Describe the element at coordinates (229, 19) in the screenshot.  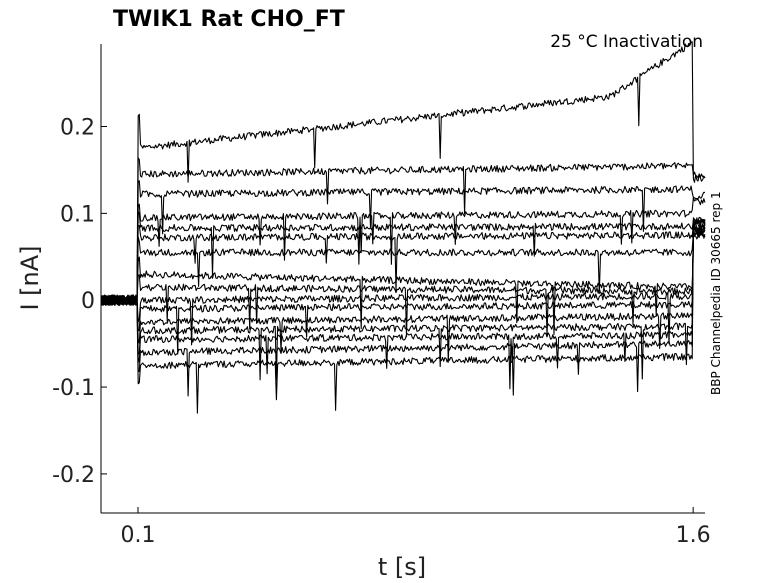
I see `chart-title: TWIK1 Rat CHO_FT` at that location.